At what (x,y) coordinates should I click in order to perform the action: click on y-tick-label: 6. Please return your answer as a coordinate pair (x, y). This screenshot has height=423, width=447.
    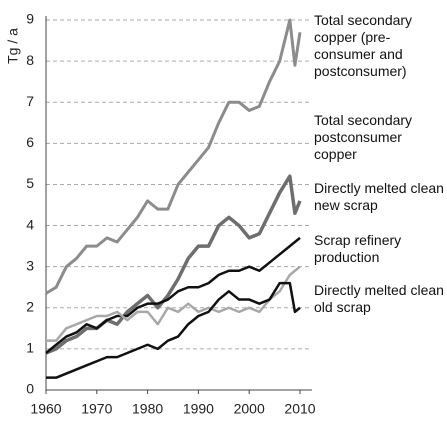
    Looking at the image, I should click on (30, 142).